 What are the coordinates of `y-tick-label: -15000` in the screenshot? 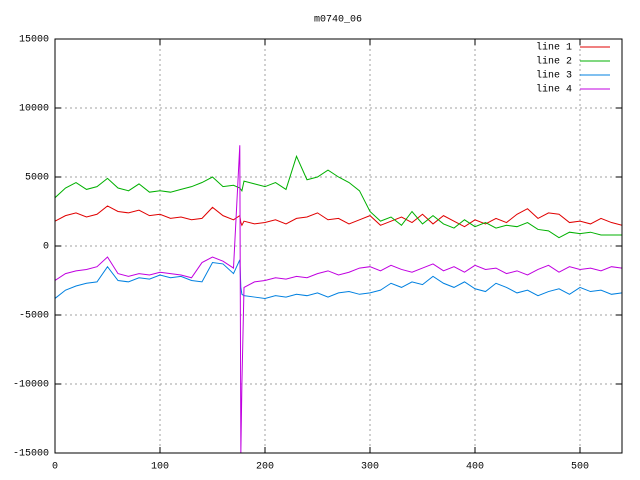 It's located at (31, 454).